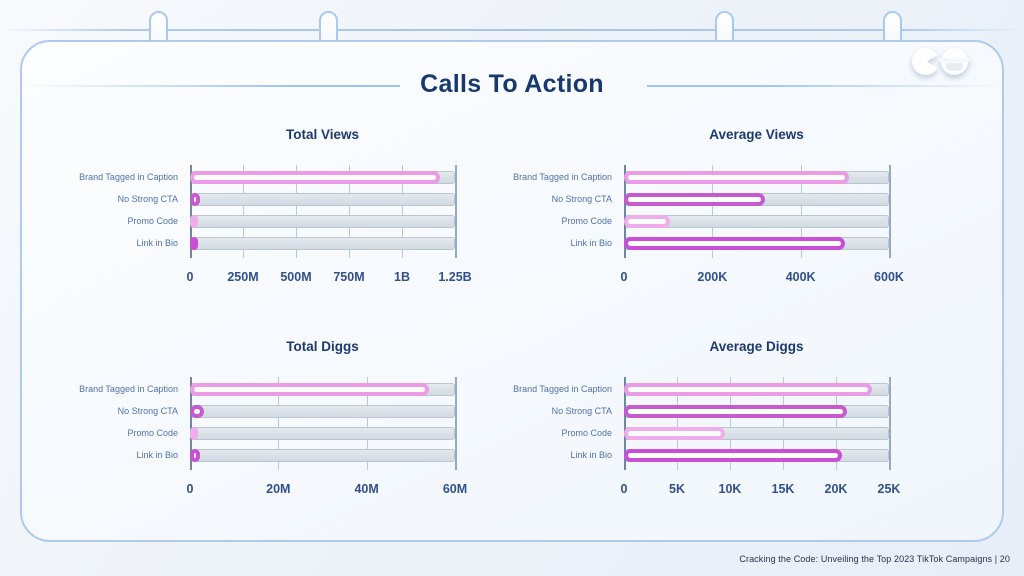 This screenshot has height=576, width=1024. Describe the element at coordinates (512, 30) in the screenshot. I see `binder-line` at that location.